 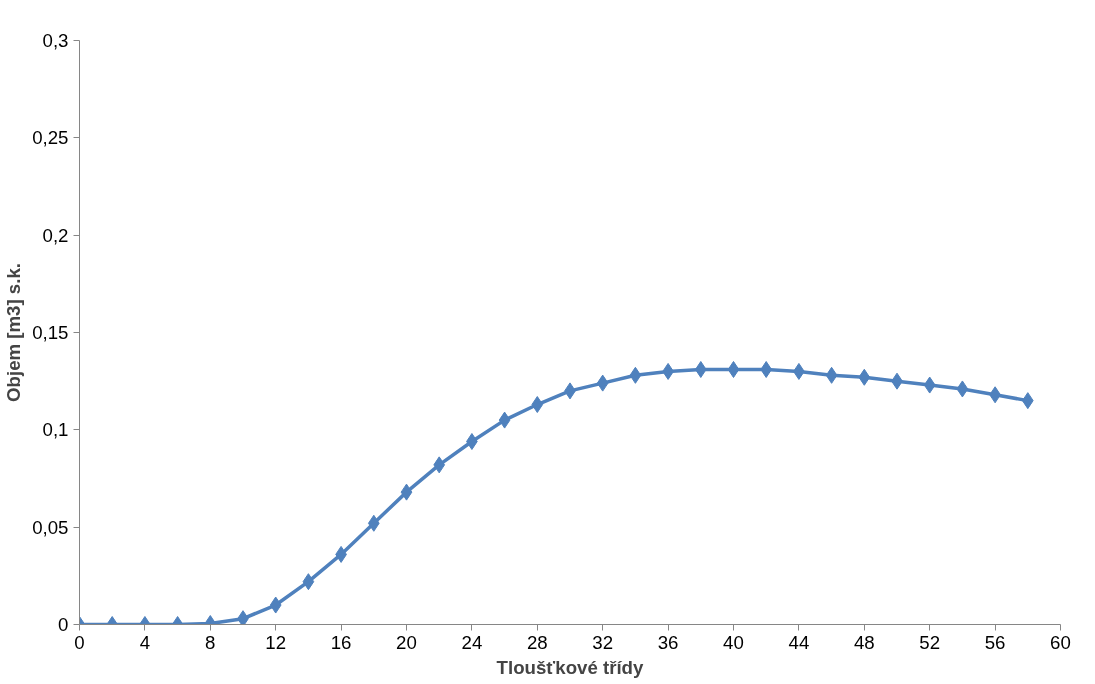 I want to click on y-tick-label: 0, so click(x=63, y=624).